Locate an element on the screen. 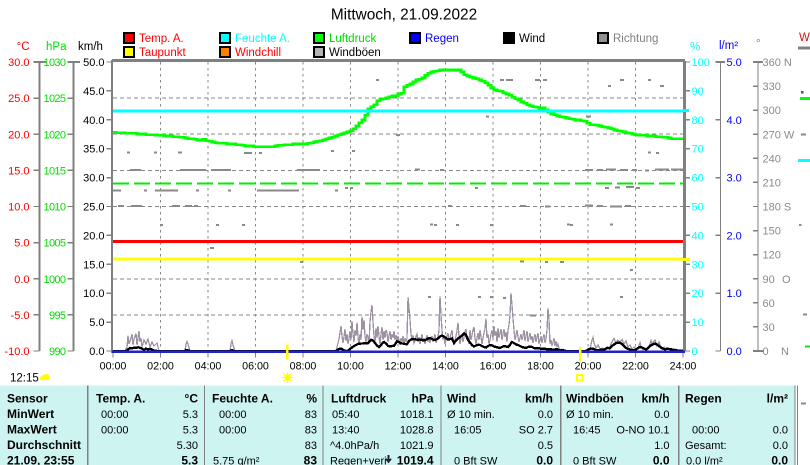 The image size is (810, 465). svg-text: Regen is located at coordinates (442, 39).